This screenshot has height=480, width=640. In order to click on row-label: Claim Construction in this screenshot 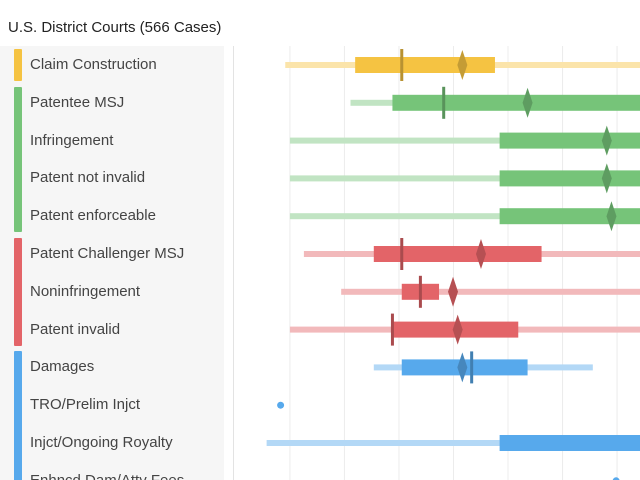, I will do `click(112, 65)`.